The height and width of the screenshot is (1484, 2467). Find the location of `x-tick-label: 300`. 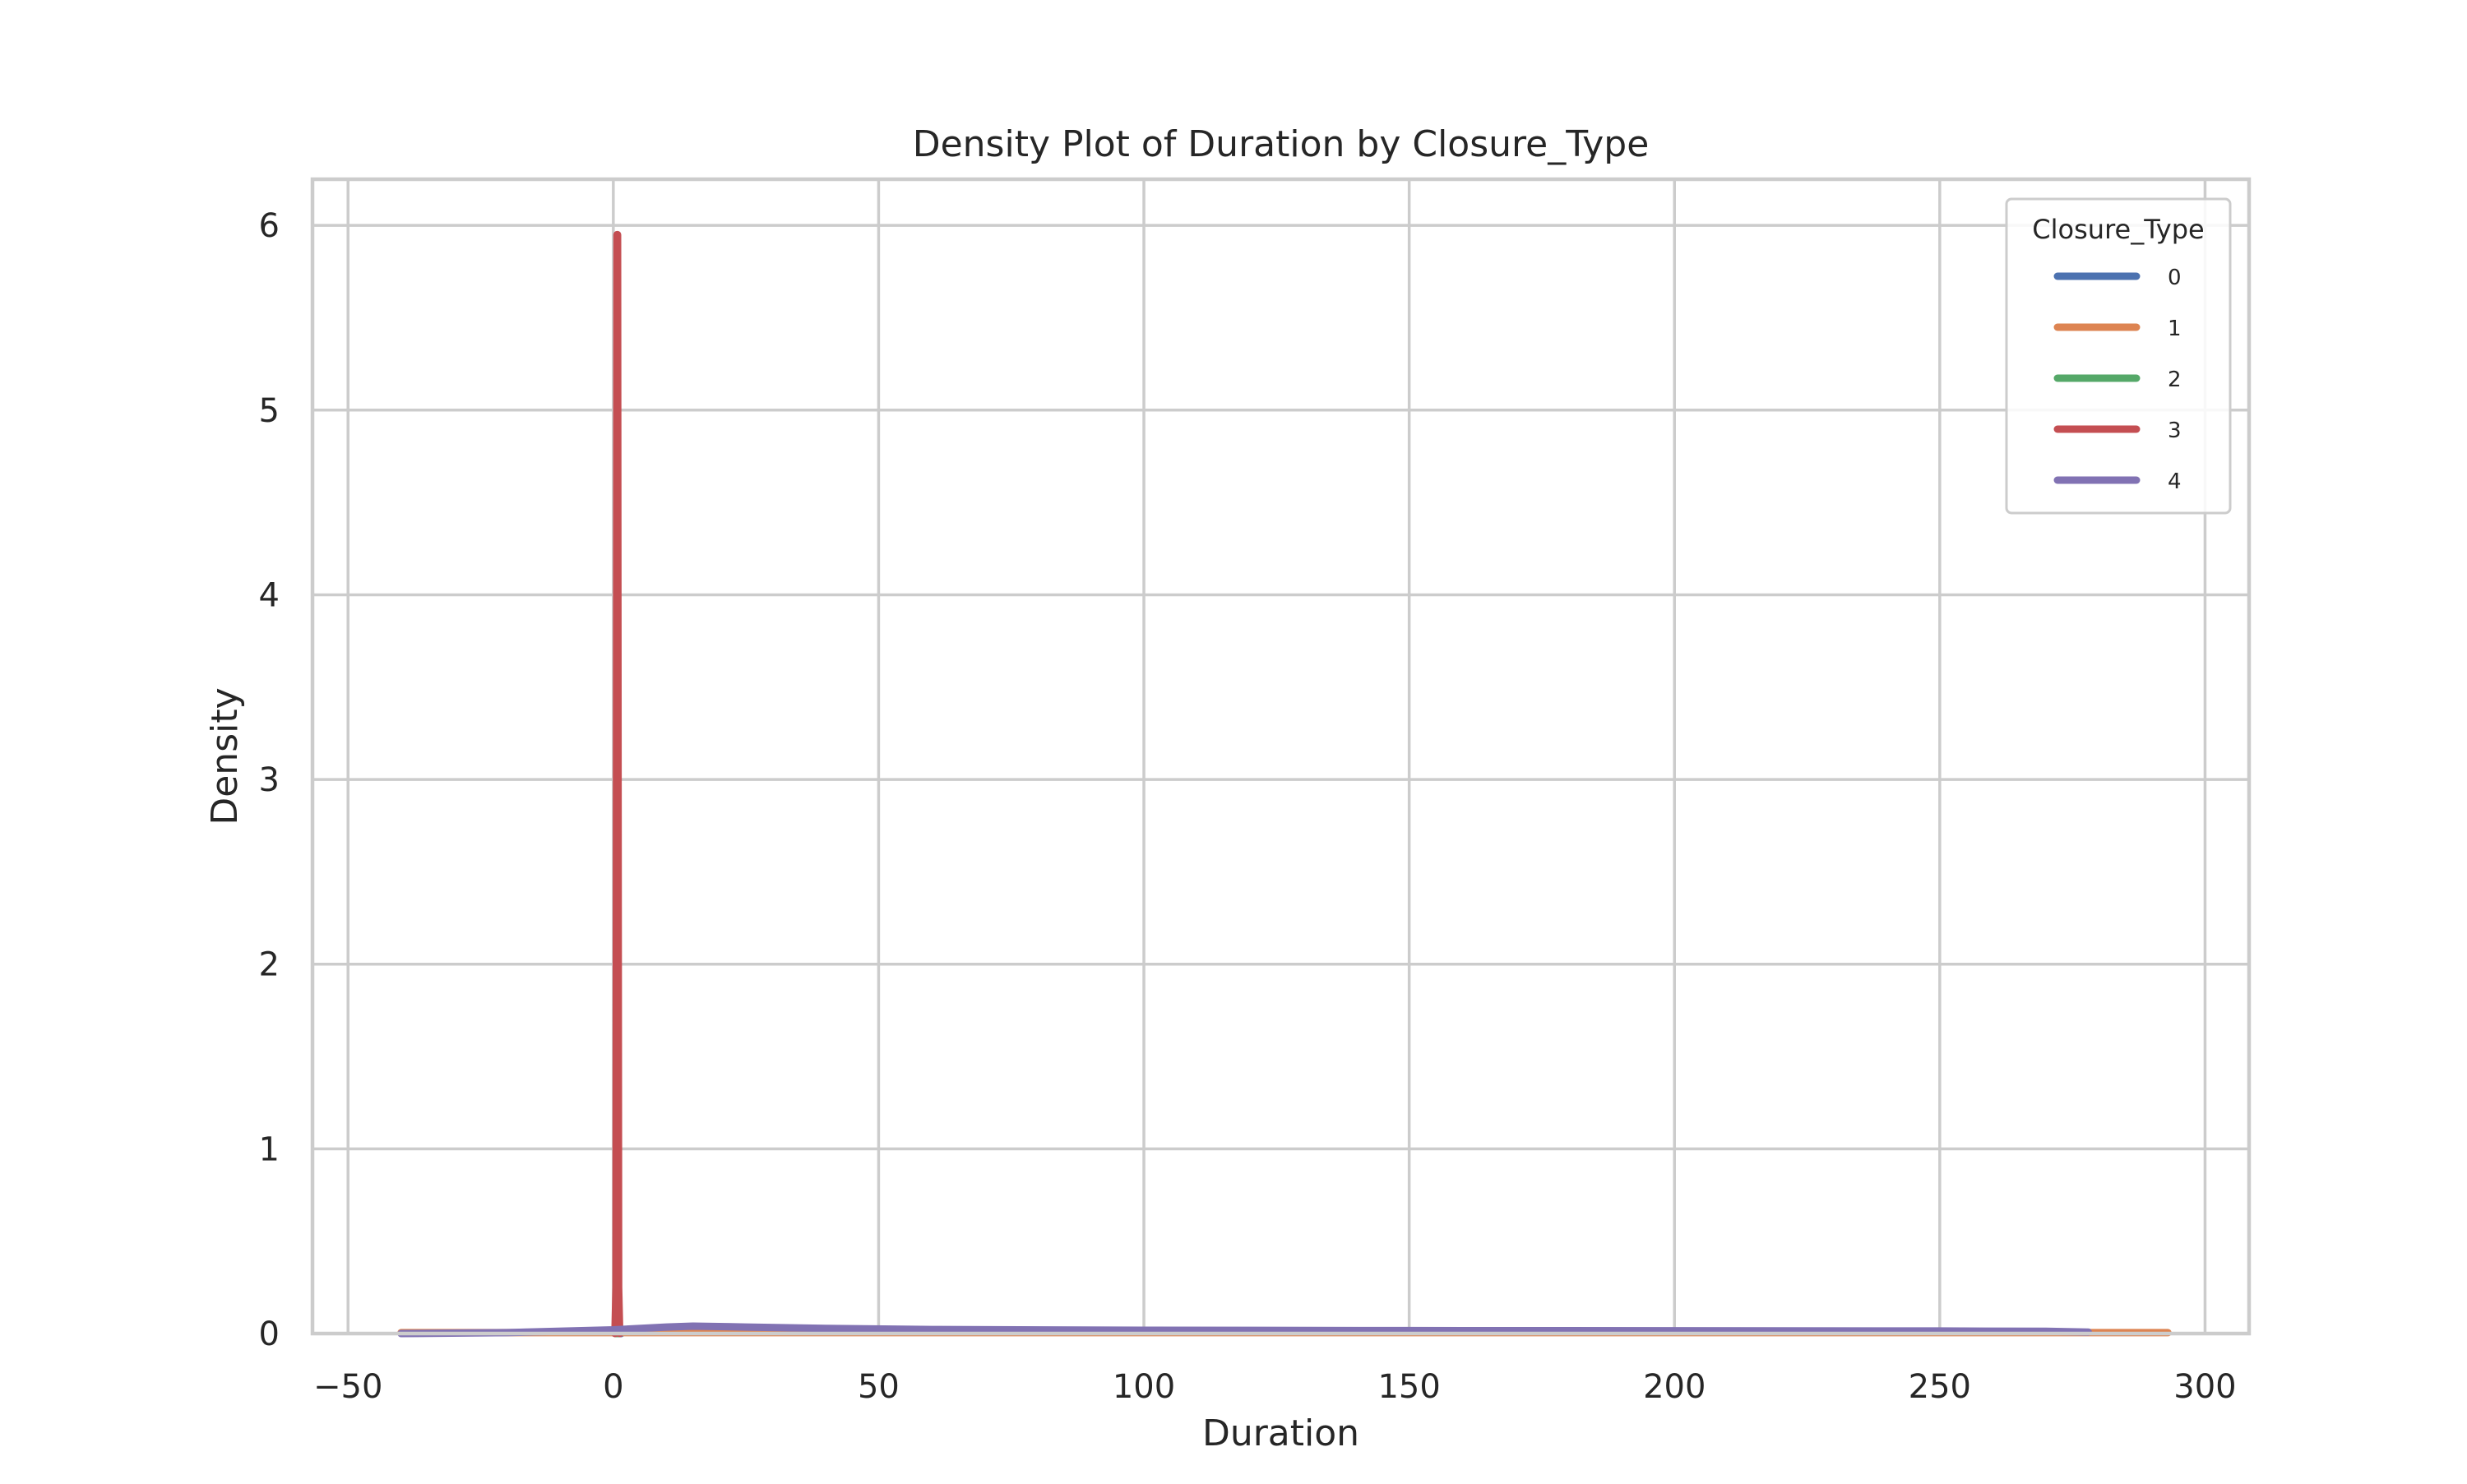

x-tick-label: 300 is located at coordinates (2204, 1387).